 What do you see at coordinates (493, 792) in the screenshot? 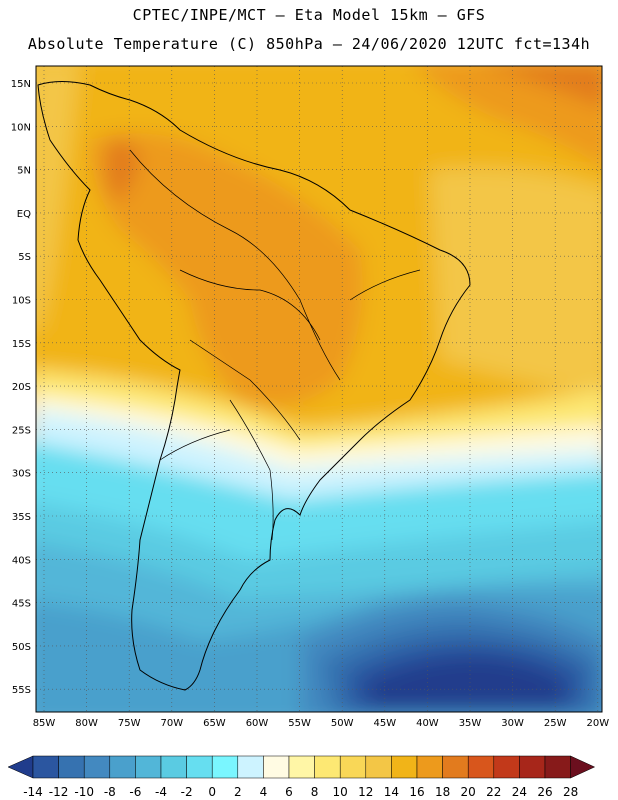
I see `colorbar-label: 22` at bounding box center [493, 792].